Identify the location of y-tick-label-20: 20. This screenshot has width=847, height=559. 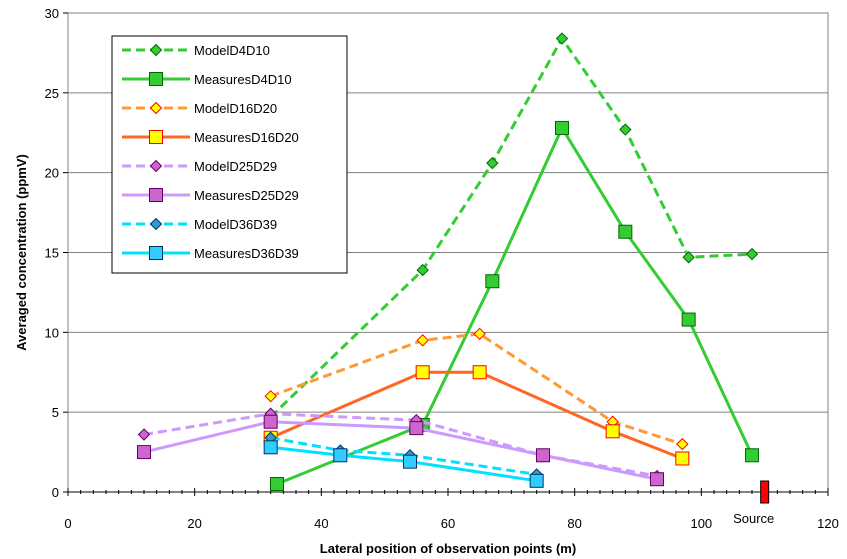
(52, 173).